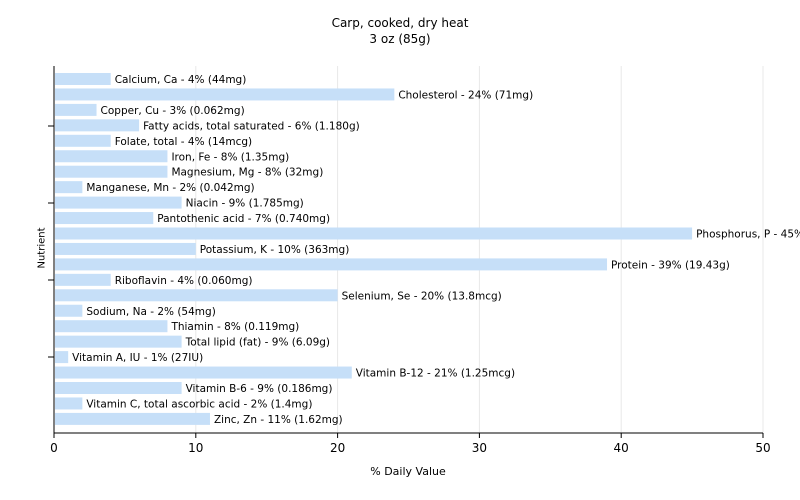 This screenshot has height=500, width=800. I want to click on bar-data-label: Vitamin B-12 - 21% (1.25mcg), so click(435, 374).